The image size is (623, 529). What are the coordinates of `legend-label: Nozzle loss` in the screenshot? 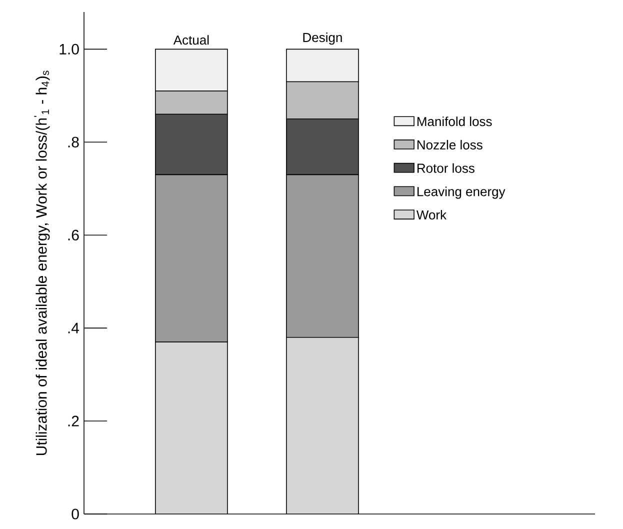 It's located at (449, 145).